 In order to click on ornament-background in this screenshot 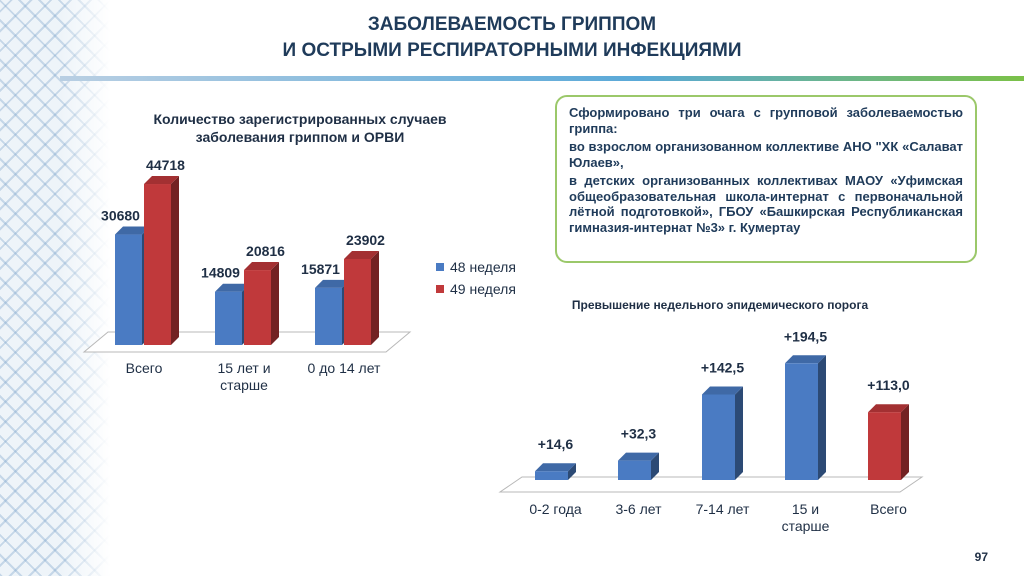, I will do `click(55, 288)`.